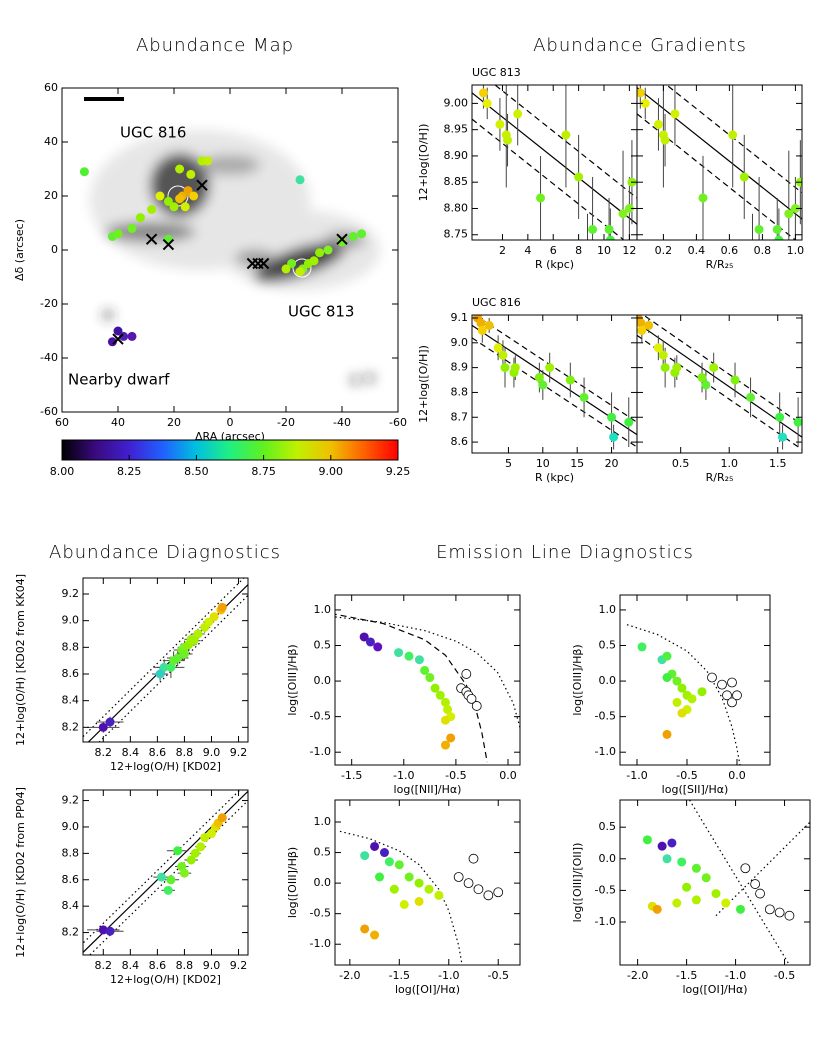 This screenshot has width=830, height=1038. Describe the element at coordinates (496, 72) in the screenshot. I see `panel-title: UGC 813` at that location.